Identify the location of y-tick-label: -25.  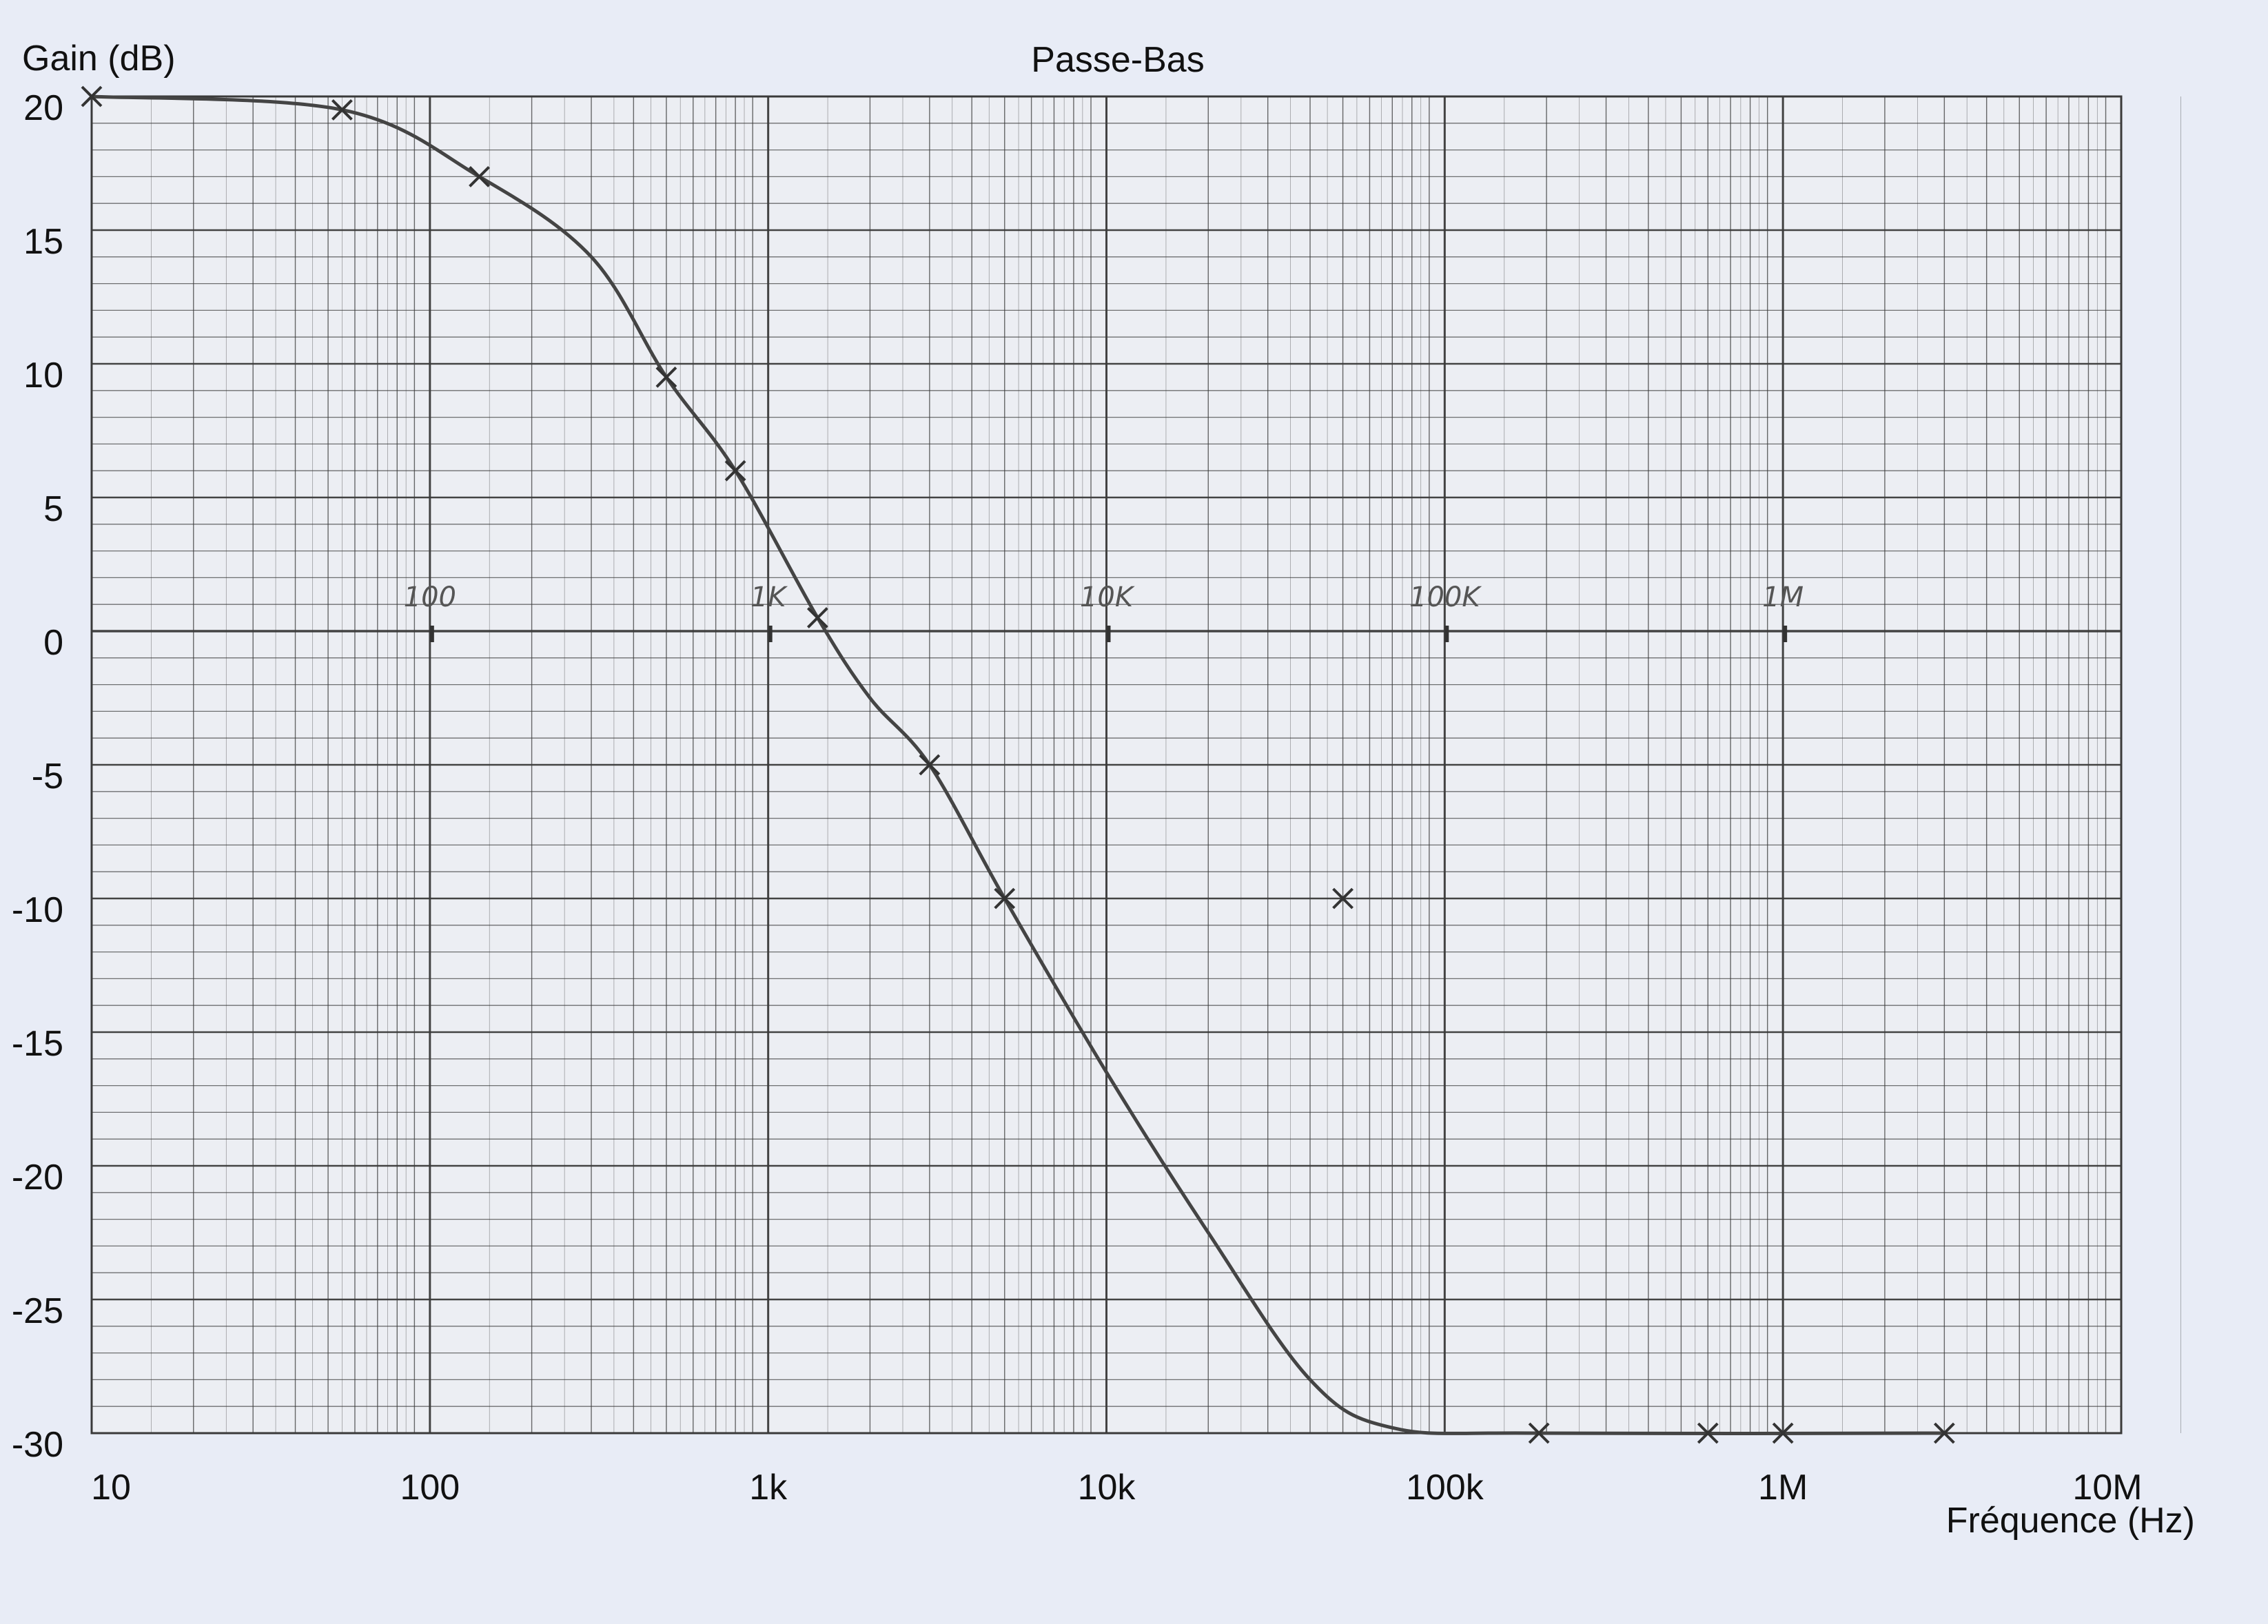
(37, 1311).